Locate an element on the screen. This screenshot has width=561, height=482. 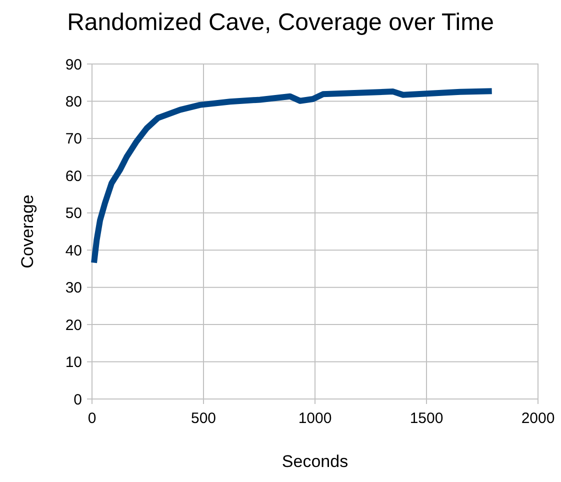
y-axis-title: Coverage is located at coordinates (27, 231).